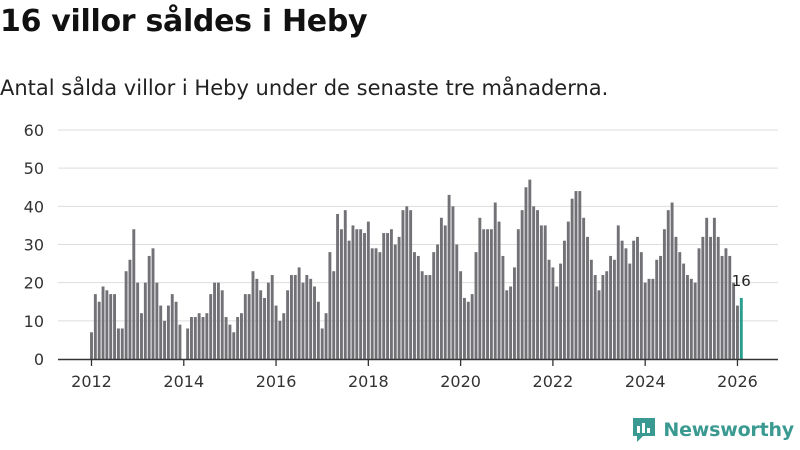 The height and width of the screenshot is (450, 800). Describe the element at coordinates (728, 430) in the screenshot. I see `newsworthy-logo-text: Newsworthy` at that location.